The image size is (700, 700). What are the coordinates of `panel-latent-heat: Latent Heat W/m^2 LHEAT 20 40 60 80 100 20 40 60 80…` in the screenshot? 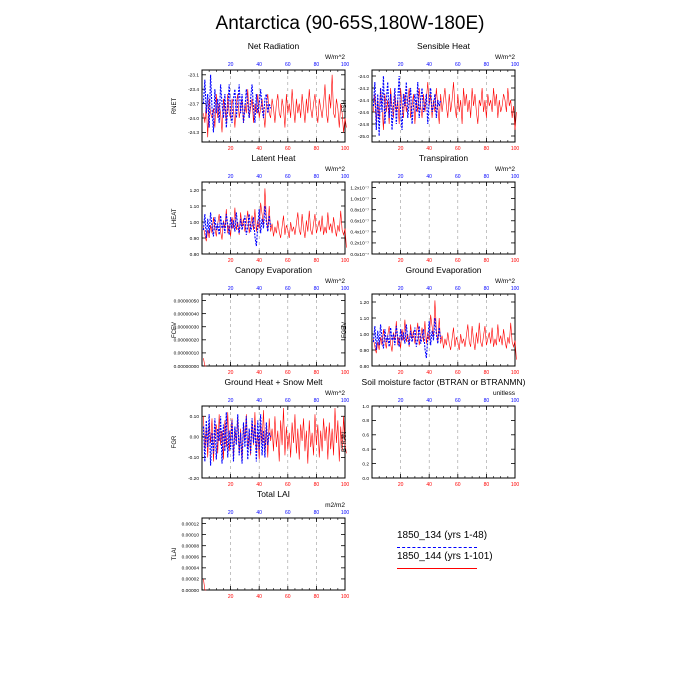 It's located at (260, 208).